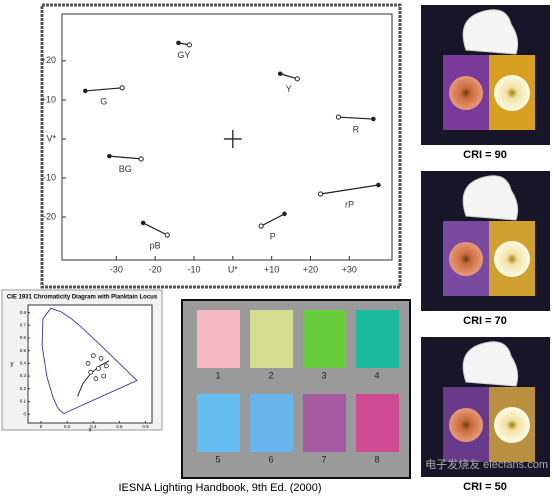 The height and width of the screenshot is (502, 554). I want to click on swatch-label: 2, so click(270, 375).